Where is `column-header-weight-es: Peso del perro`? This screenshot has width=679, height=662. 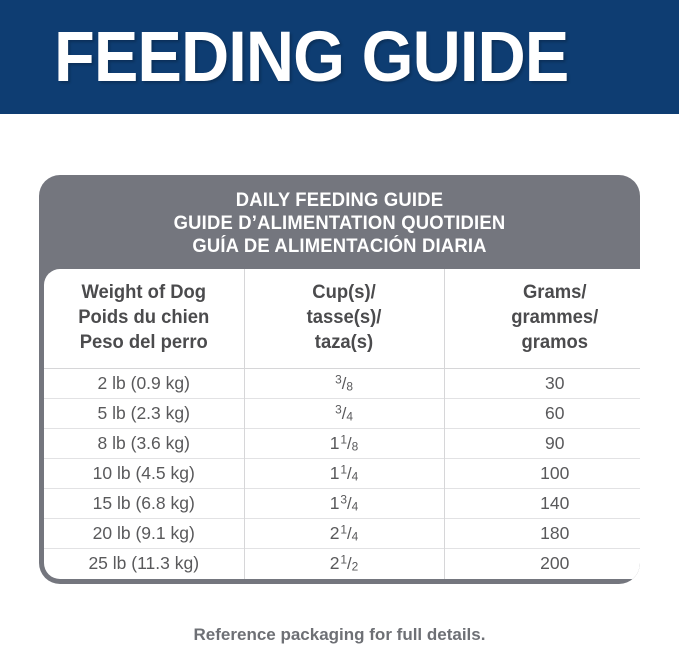
column-header-weight-es: Peso del perro is located at coordinates (143, 342).